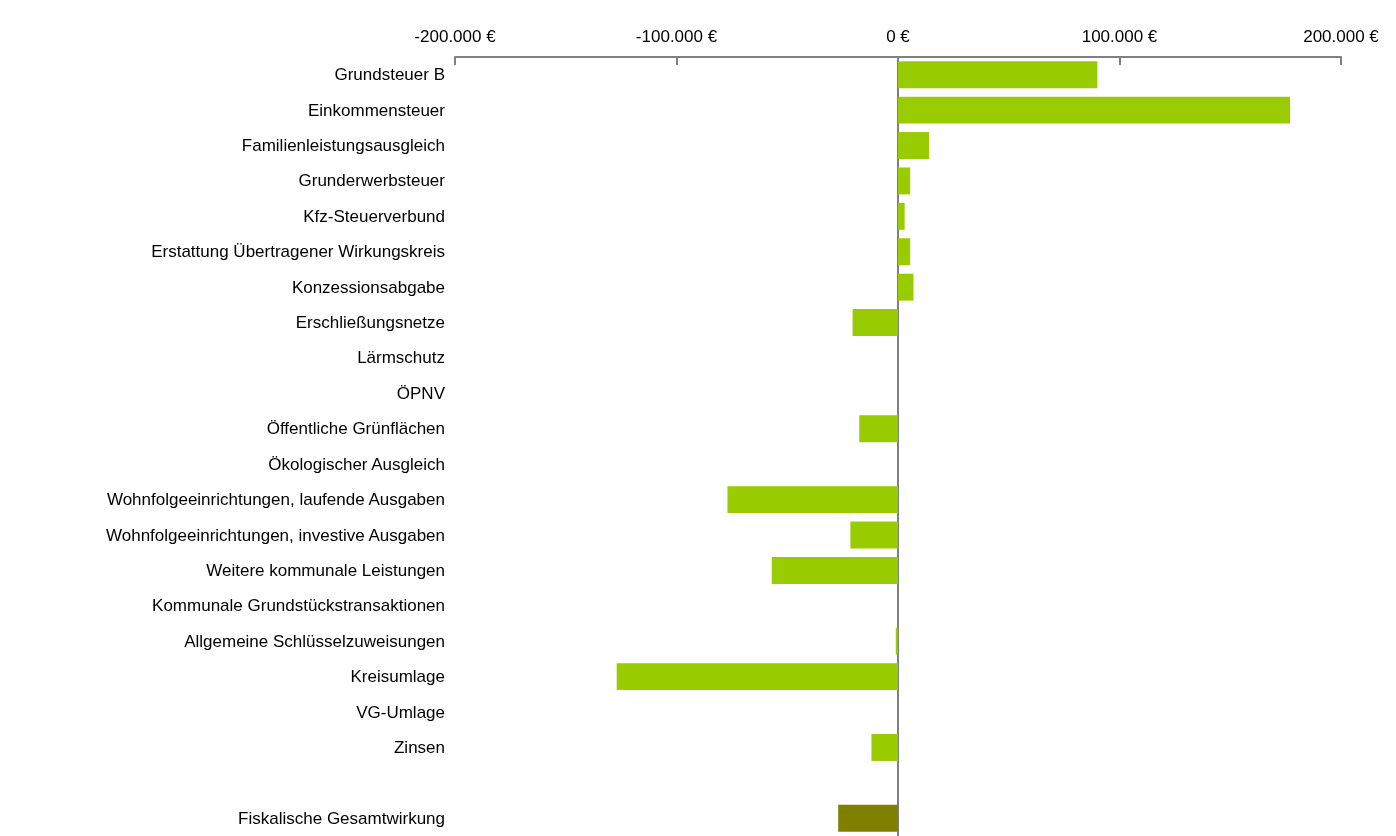  Describe the element at coordinates (389, 75) in the screenshot. I see `y-tick-label: Grundsteuer B` at that location.